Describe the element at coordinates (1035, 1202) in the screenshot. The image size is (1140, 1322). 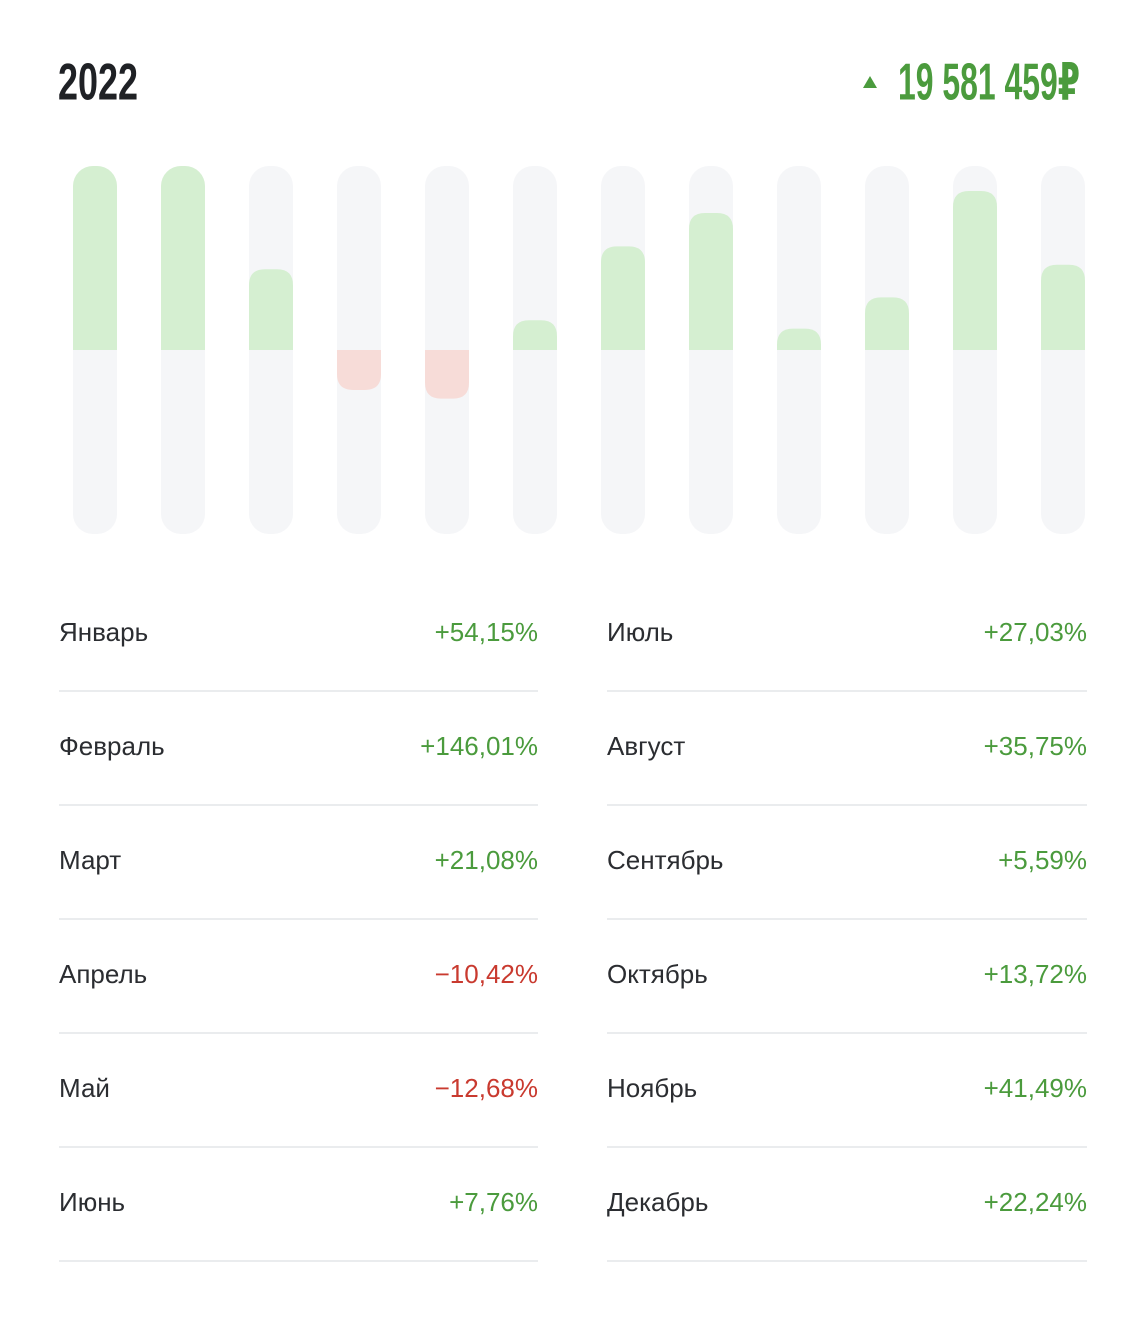
I see `month-change: +22,24%` at that location.